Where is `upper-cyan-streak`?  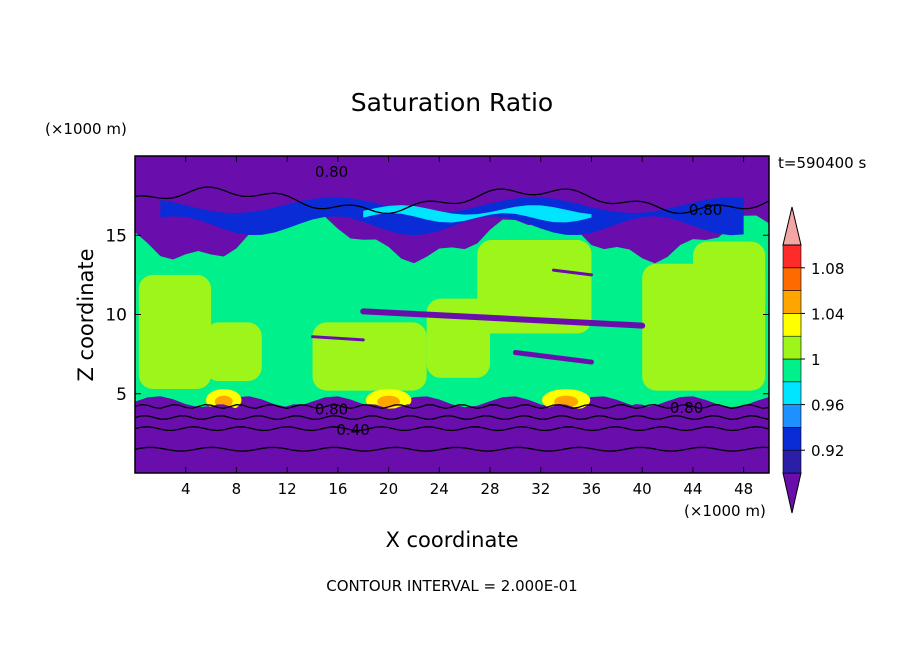
upper-cyan-streak is located at coordinates (477, 214).